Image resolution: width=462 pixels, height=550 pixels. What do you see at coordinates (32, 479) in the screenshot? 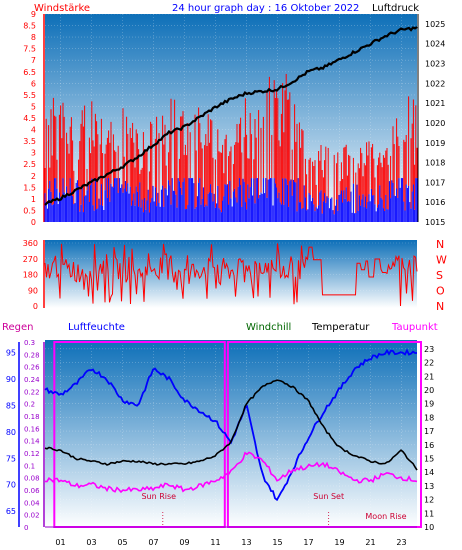
I see `rain-tick-label: 0.08` at bounding box center [32, 479].